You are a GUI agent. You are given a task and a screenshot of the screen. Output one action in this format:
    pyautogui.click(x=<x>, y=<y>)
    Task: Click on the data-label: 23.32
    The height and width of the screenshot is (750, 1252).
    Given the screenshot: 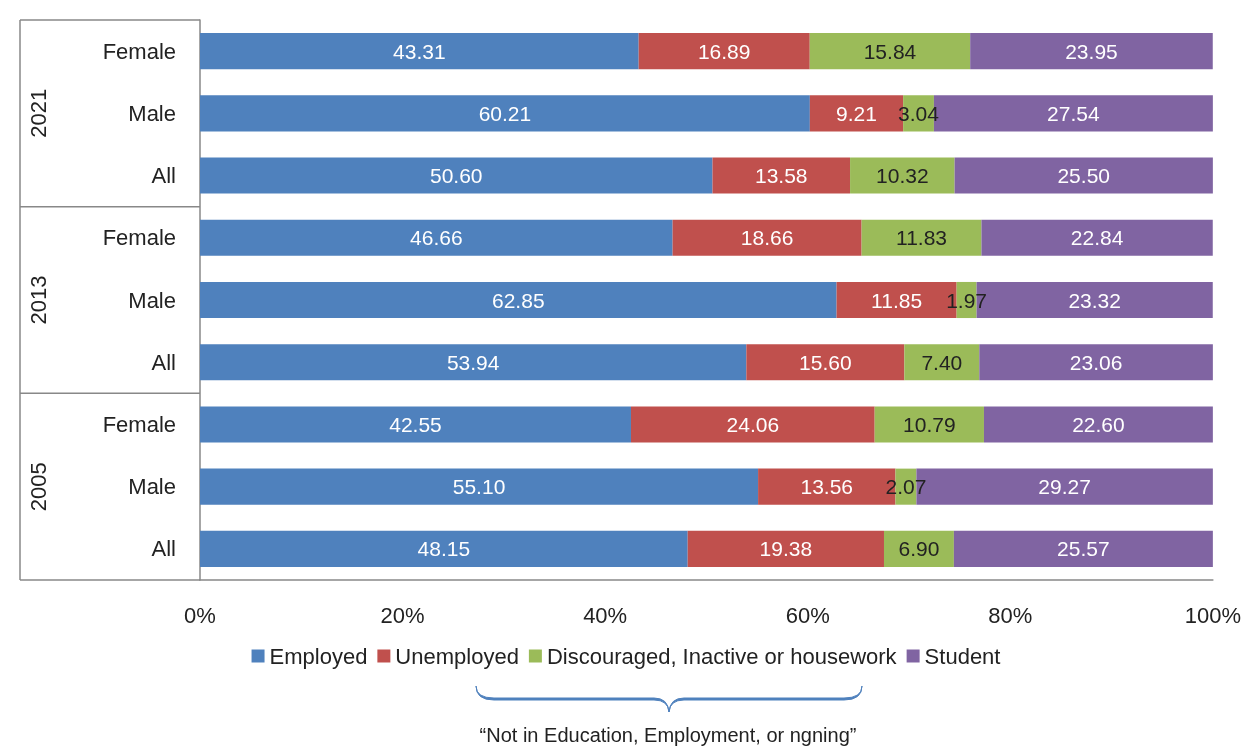 What is the action you would take?
    pyautogui.click(x=1094, y=300)
    